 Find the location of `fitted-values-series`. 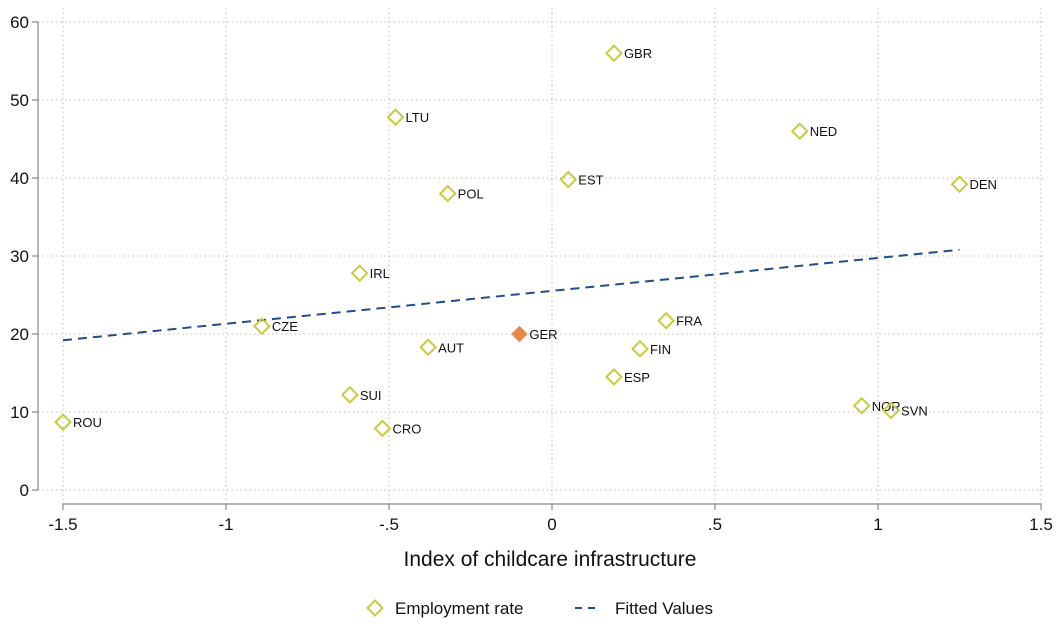

fitted-values-series is located at coordinates (511, 295).